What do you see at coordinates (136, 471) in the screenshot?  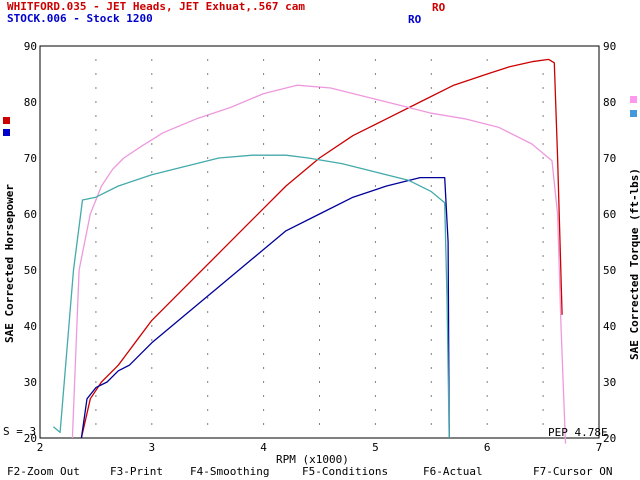 I see `f3-print-key: F3-Print` at bounding box center [136, 471].